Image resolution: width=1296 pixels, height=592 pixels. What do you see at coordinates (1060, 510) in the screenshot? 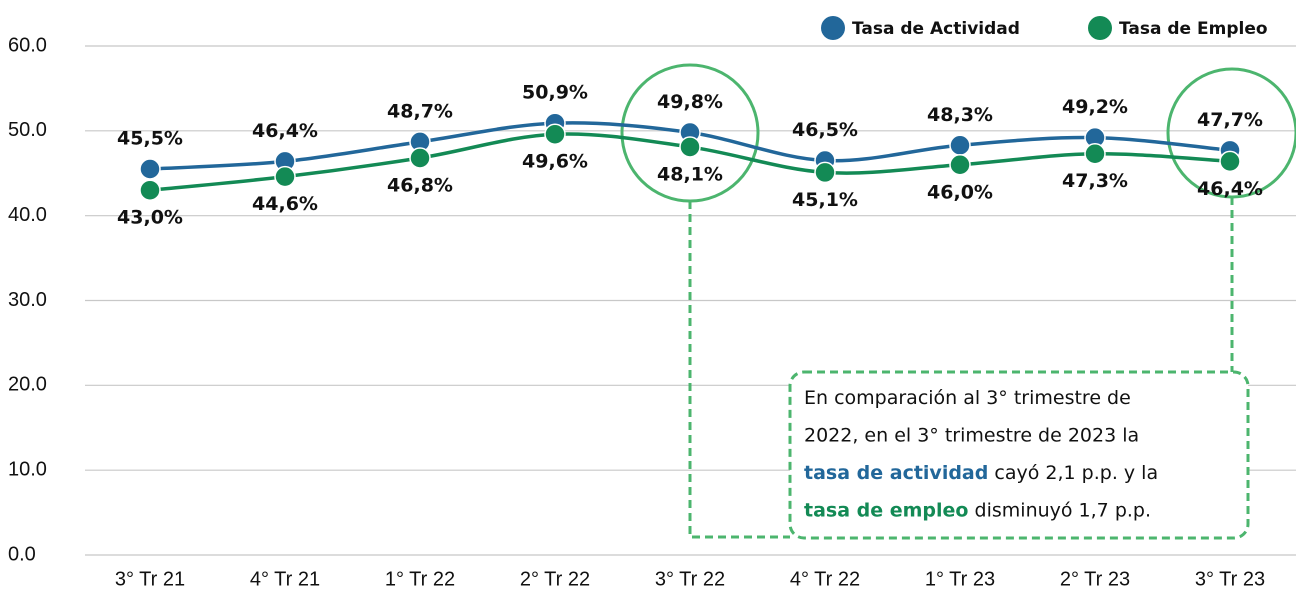
I see `annotation-text: disminuyó 1,7 p.p.` at bounding box center [1060, 510].